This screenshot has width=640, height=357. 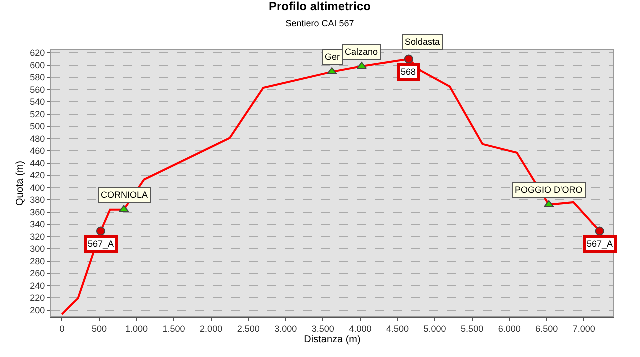 I want to click on y-tick-label: 620, so click(x=38, y=53).